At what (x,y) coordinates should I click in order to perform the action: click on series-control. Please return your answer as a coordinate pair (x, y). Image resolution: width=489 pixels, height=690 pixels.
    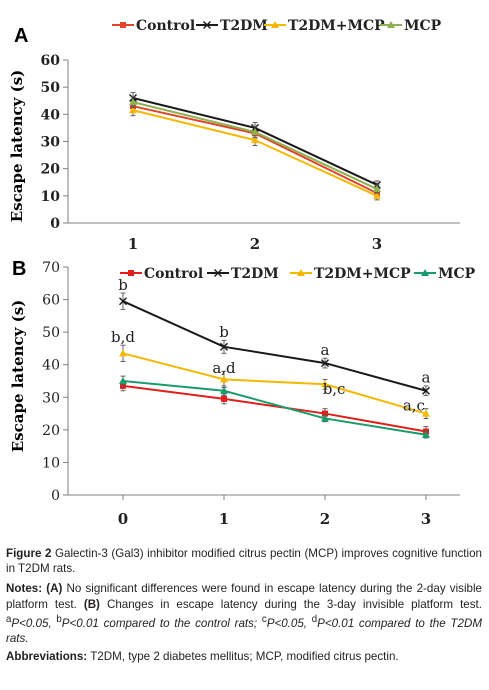
    Looking at the image, I should click on (255, 149).